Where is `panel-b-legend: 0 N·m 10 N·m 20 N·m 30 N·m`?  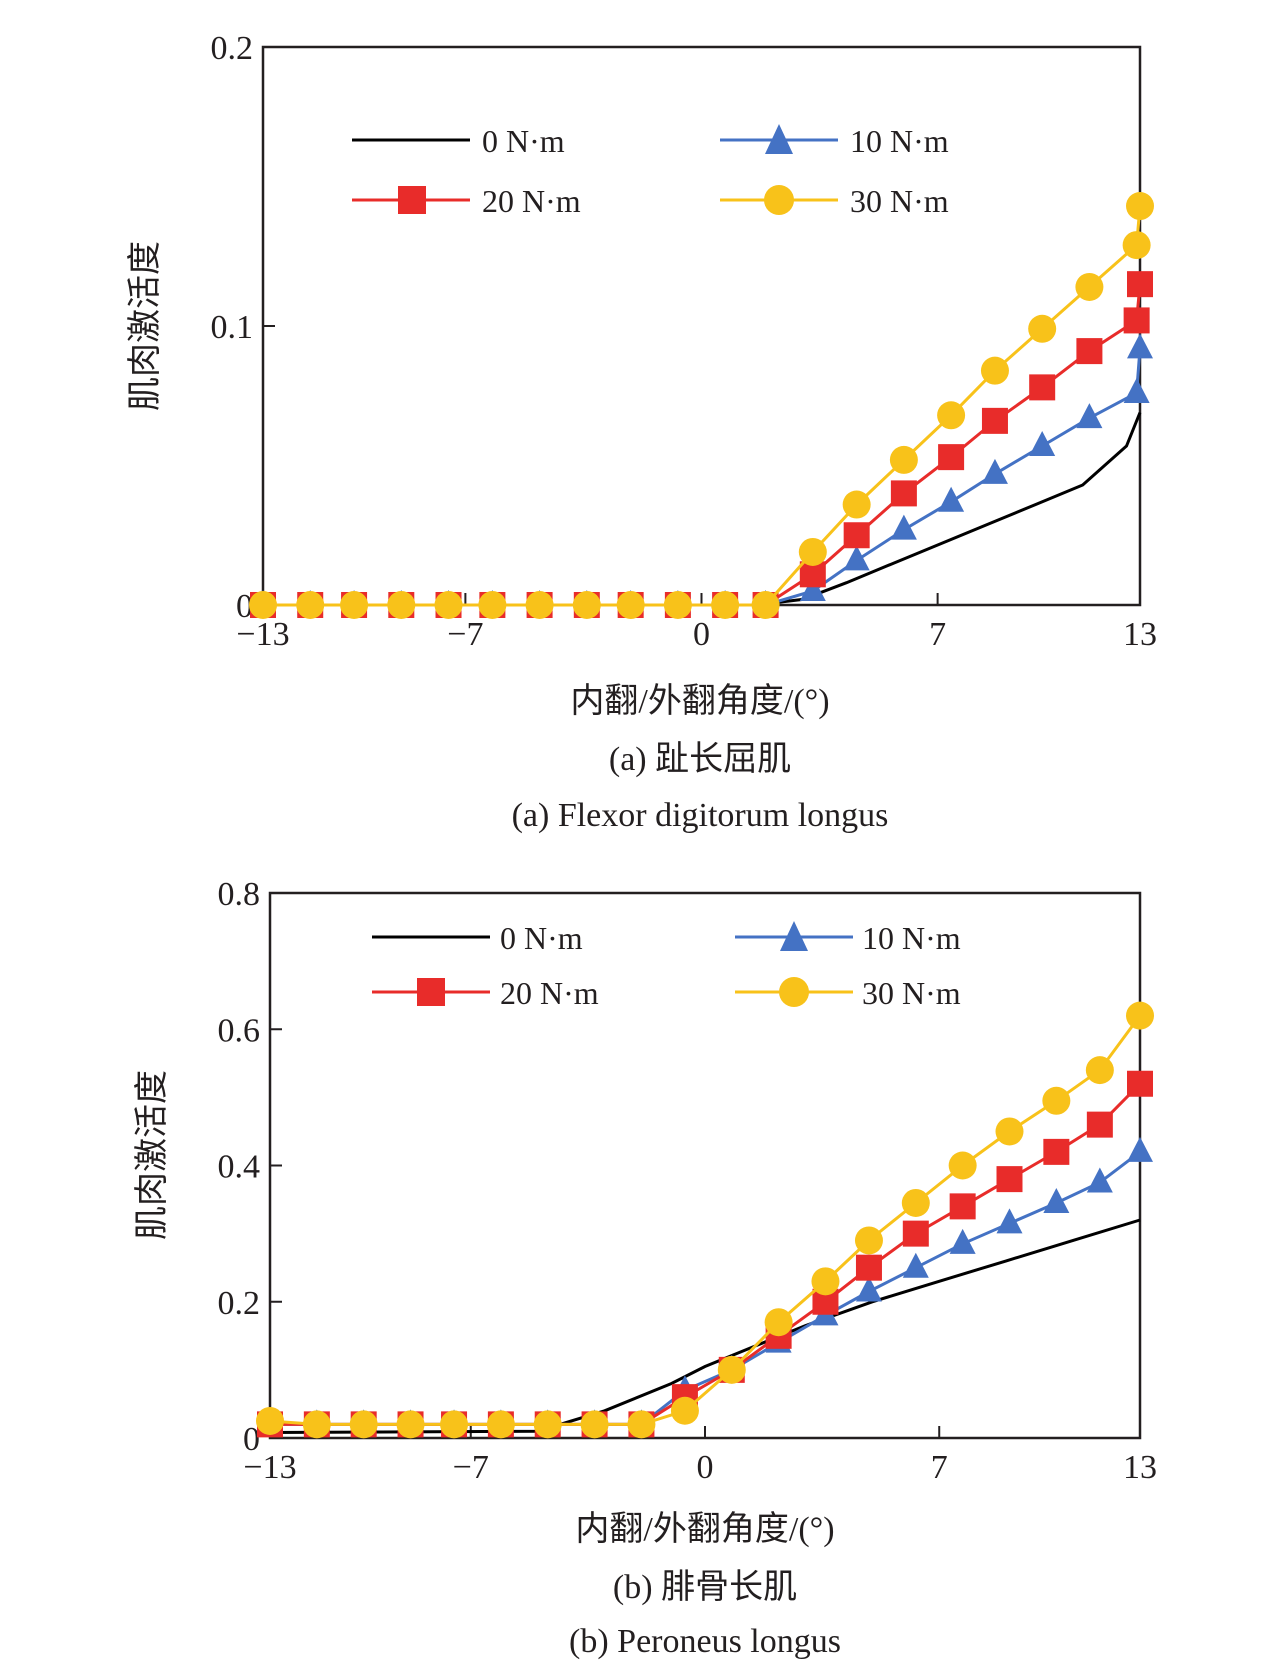 panel-b-legend: 0 N·m 10 N·m 20 N·m 30 N·m is located at coordinates (666, 965).